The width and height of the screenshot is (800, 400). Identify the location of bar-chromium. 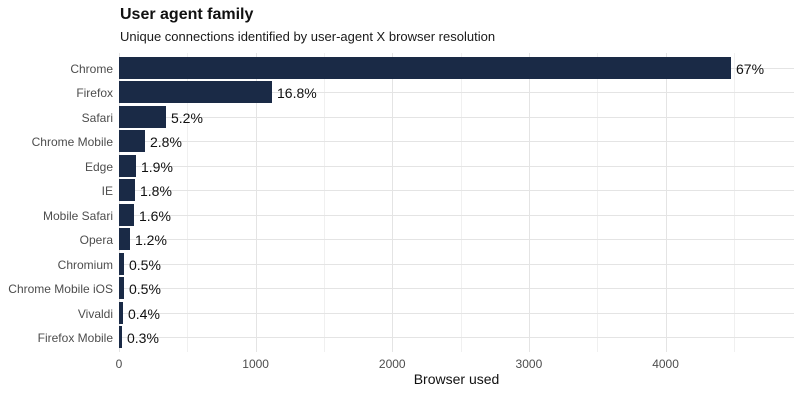
(121, 264).